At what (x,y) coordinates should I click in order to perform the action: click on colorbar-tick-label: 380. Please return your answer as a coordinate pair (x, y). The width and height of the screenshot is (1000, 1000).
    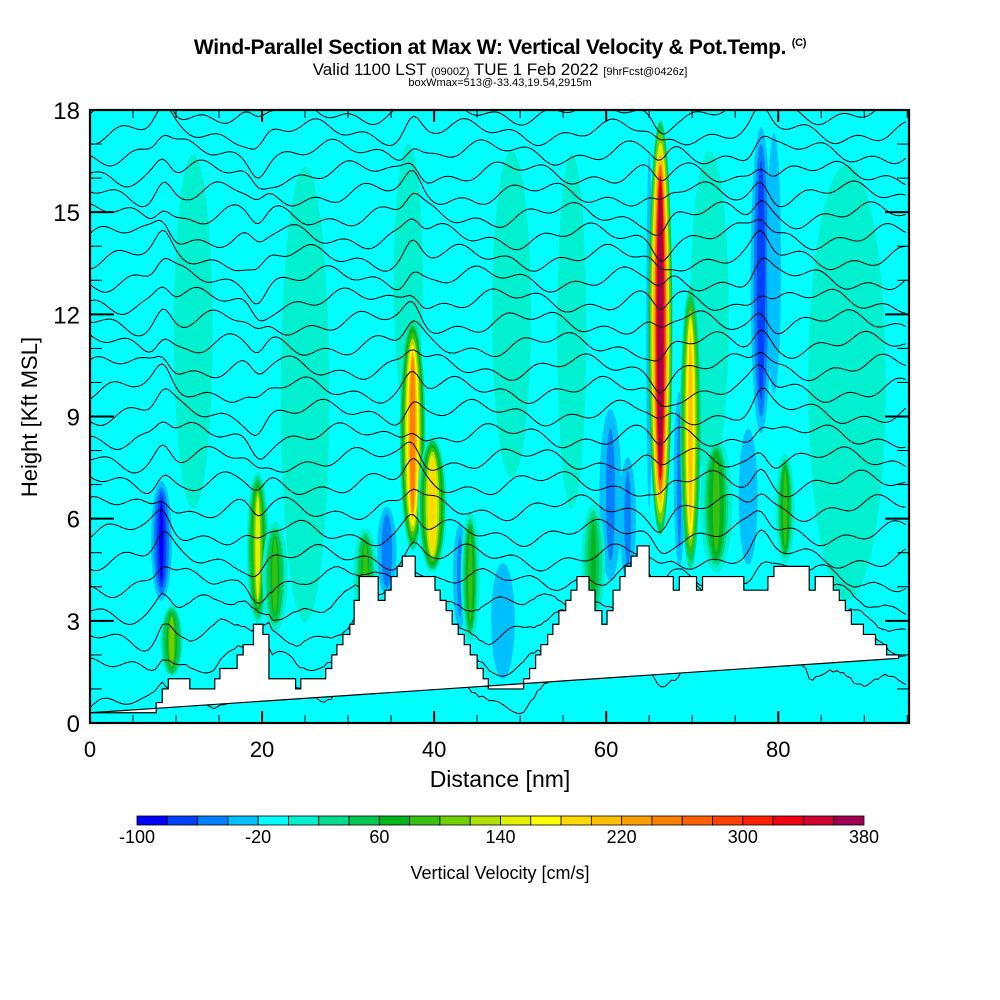
    Looking at the image, I should click on (864, 837).